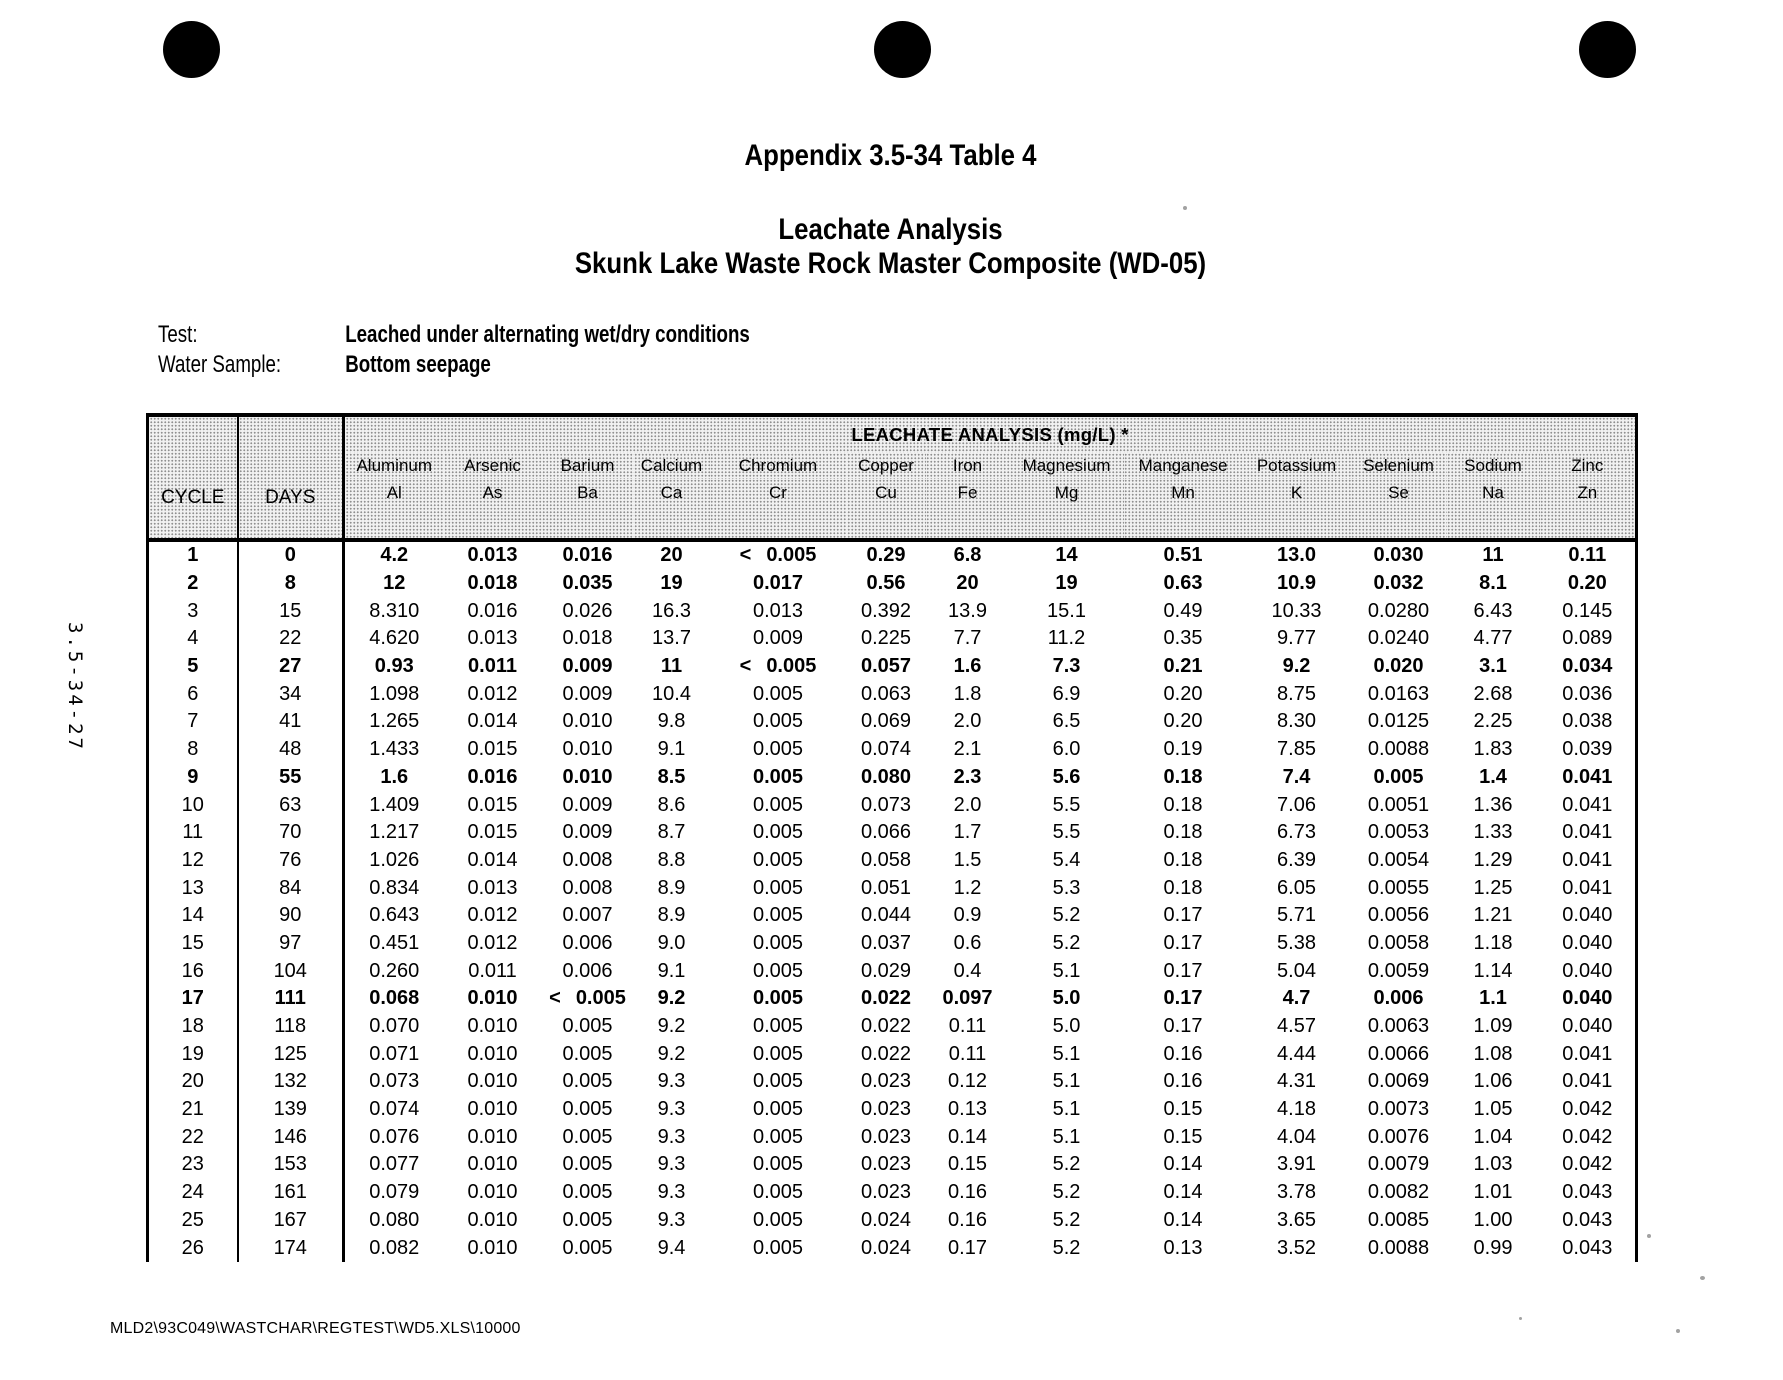  I want to click on less-than-sign: <, so click(555, 998).